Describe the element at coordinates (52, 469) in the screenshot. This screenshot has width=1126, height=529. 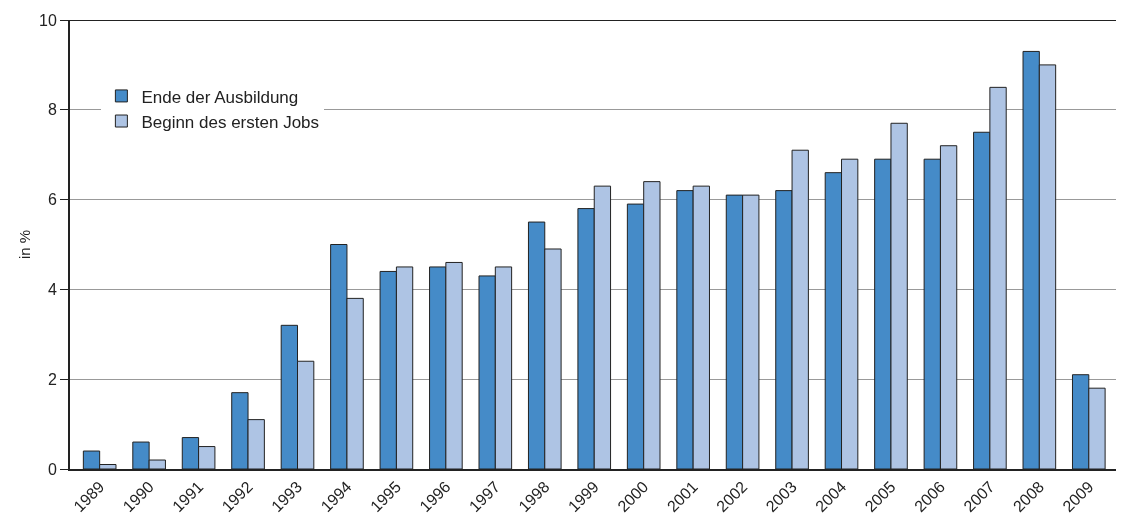
I see `y-tick-label: 0` at that location.